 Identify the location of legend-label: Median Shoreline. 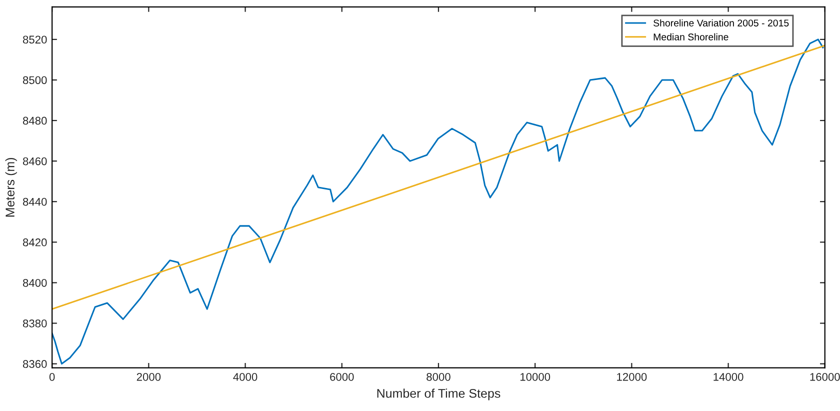
(691, 36).